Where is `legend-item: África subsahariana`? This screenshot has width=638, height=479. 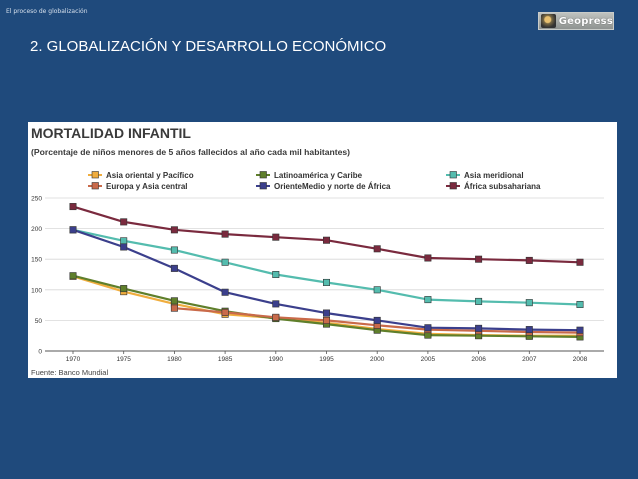 legend-item: África subsahariana is located at coordinates (493, 186).